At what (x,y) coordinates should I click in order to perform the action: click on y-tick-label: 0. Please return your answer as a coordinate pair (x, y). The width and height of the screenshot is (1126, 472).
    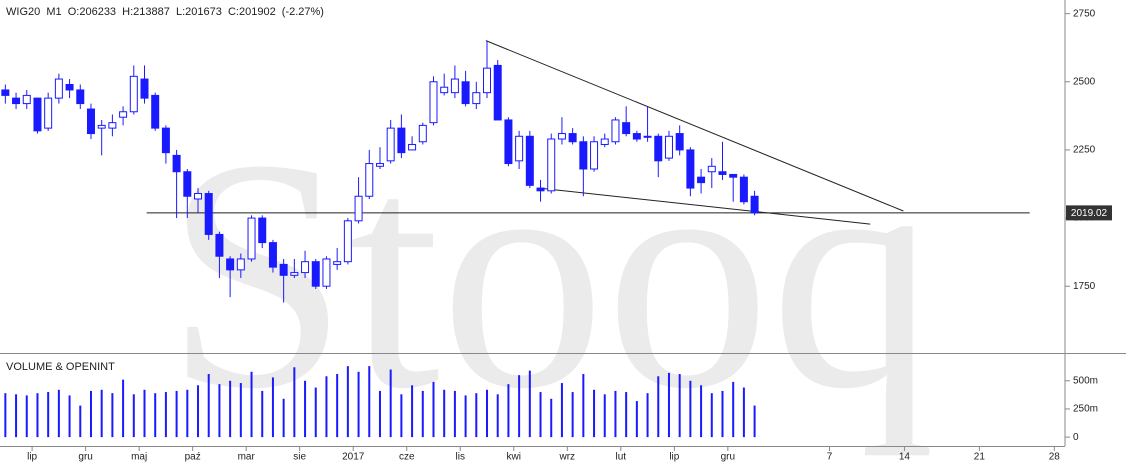
    Looking at the image, I should click on (1076, 437).